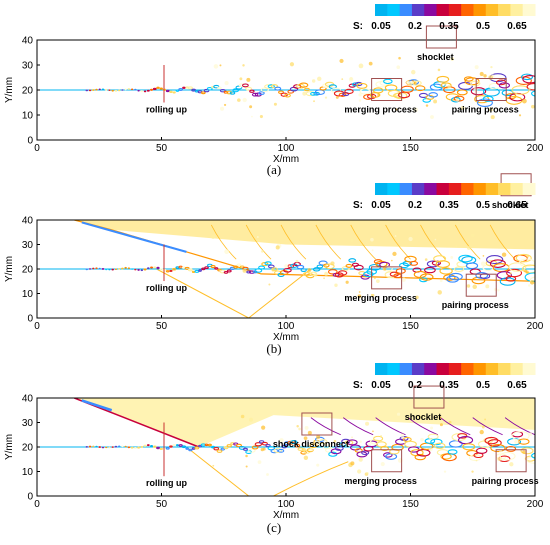 The width and height of the screenshot is (550, 545). Describe the element at coordinates (487, 426) in the screenshot. I see `shock-wave` at that location.